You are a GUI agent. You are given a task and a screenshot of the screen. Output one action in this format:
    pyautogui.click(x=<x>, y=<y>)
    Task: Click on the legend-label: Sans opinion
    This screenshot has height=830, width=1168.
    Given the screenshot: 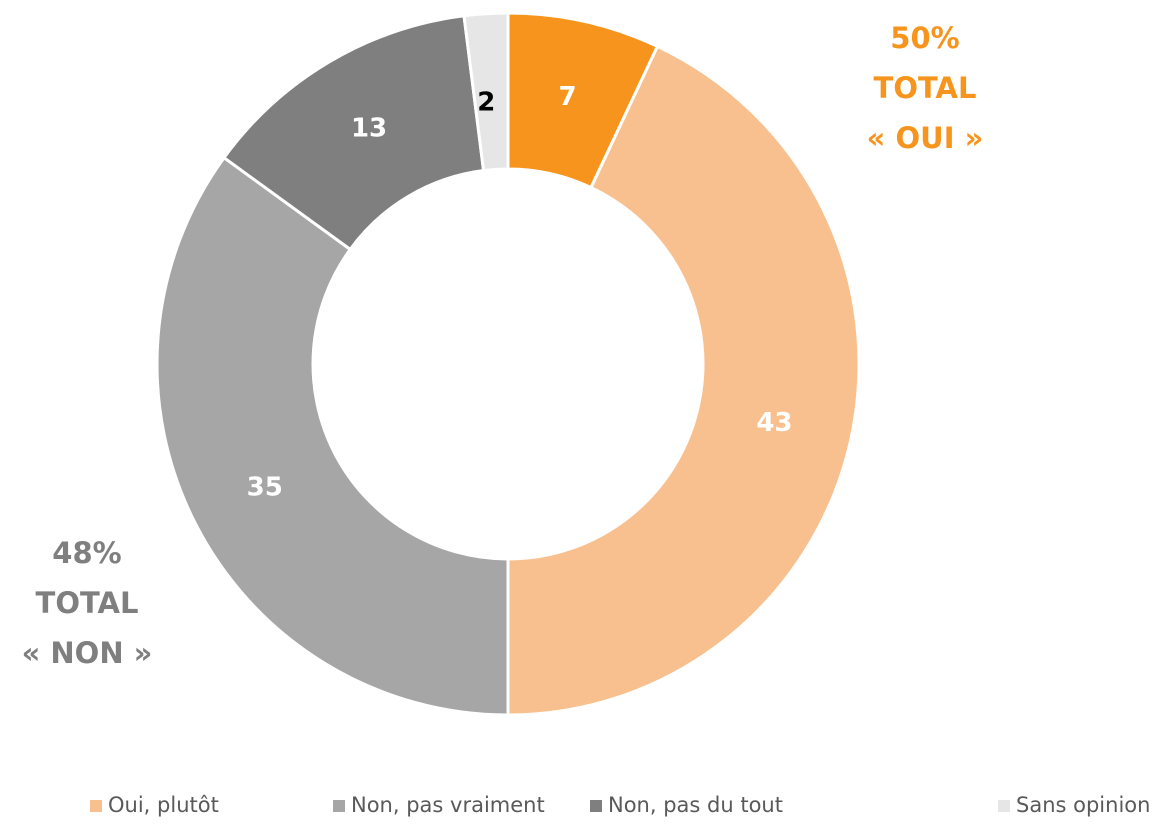 What is the action you would take?
    pyautogui.click(x=1083, y=805)
    